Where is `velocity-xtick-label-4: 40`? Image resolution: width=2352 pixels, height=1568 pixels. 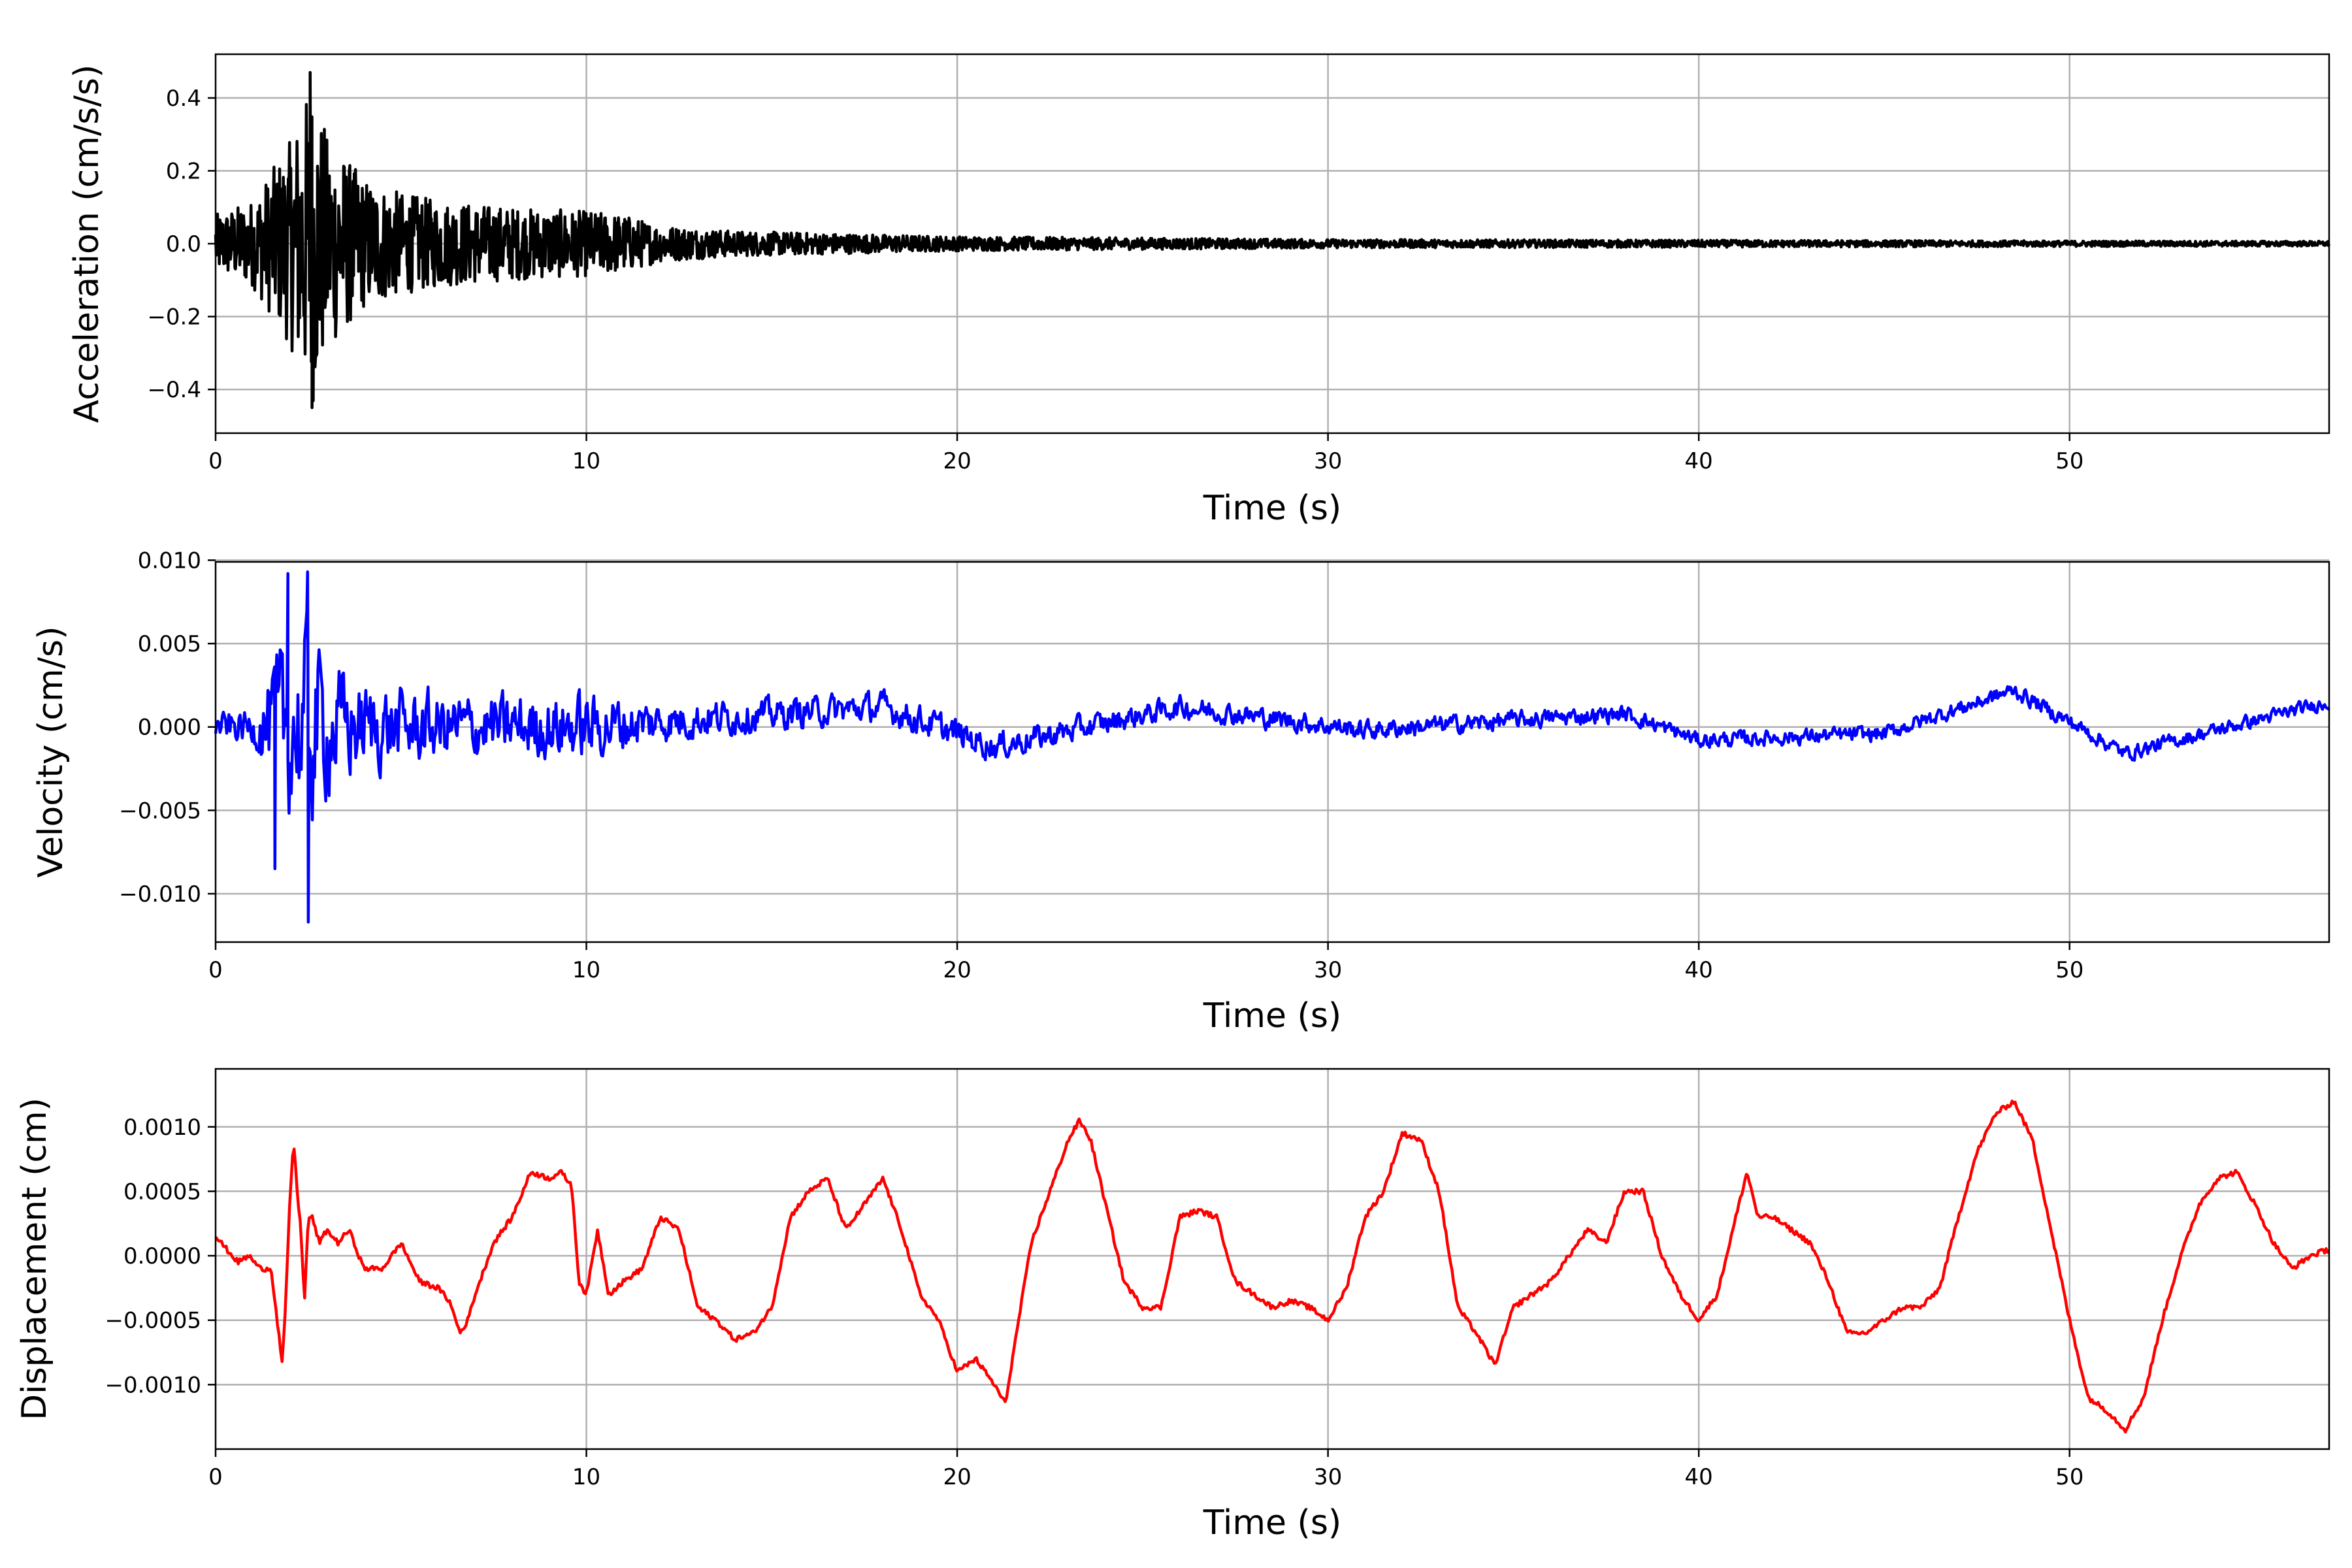 velocity-xtick-label-4: 40 is located at coordinates (1699, 970).